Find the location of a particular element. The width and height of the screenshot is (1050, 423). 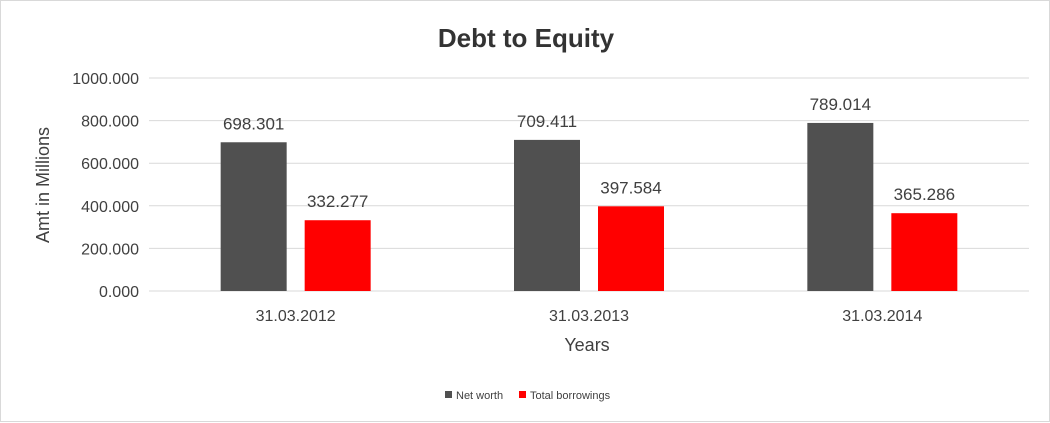

data-label: 365.286 is located at coordinates (924, 194).